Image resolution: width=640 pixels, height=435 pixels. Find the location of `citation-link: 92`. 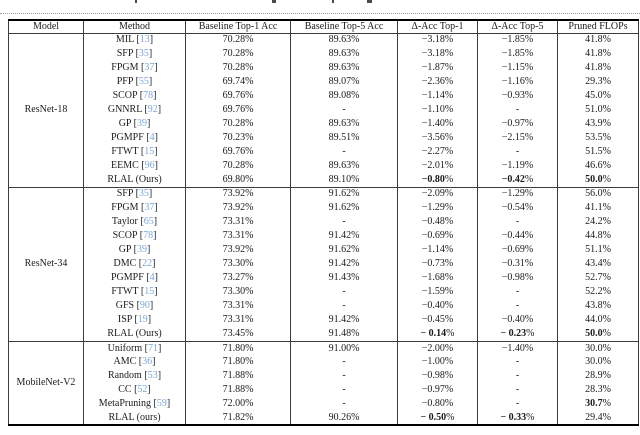

citation-link: 92 is located at coordinates (152, 110).